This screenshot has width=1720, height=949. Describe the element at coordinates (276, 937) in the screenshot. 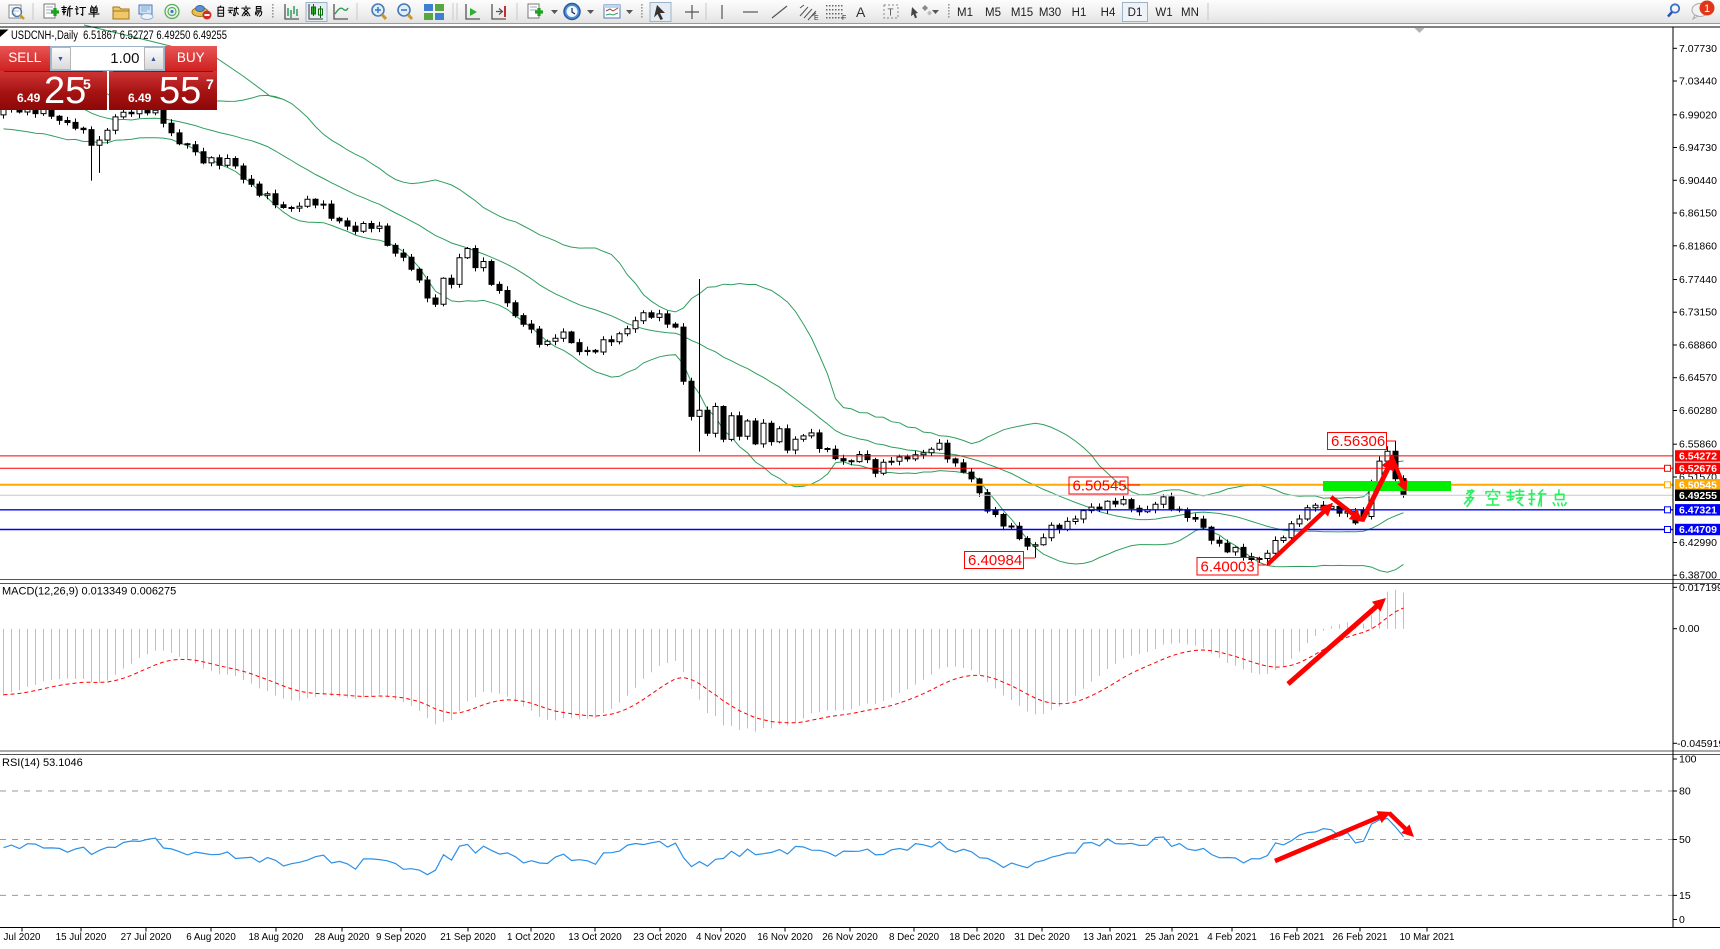

I see `svg-text: 18 Aug 2020` at that location.